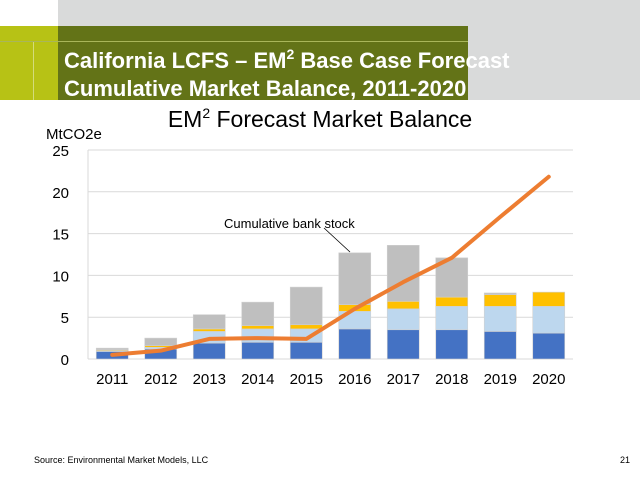 The image size is (640, 480). What do you see at coordinates (29, 63) in the screenshot?
I see `header-accent-block` at bounding box center [29, 63].